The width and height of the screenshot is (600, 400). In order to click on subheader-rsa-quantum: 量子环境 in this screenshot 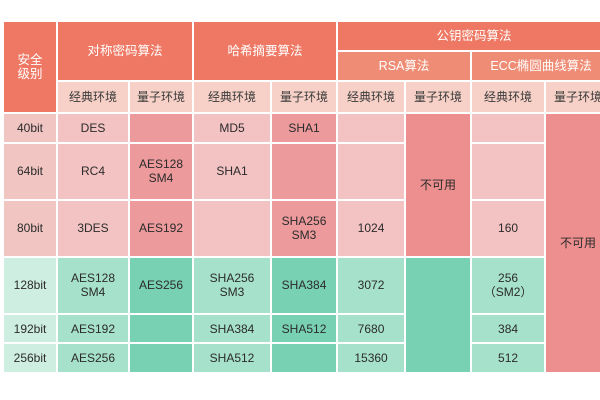, I will do `click(438, 97)`.